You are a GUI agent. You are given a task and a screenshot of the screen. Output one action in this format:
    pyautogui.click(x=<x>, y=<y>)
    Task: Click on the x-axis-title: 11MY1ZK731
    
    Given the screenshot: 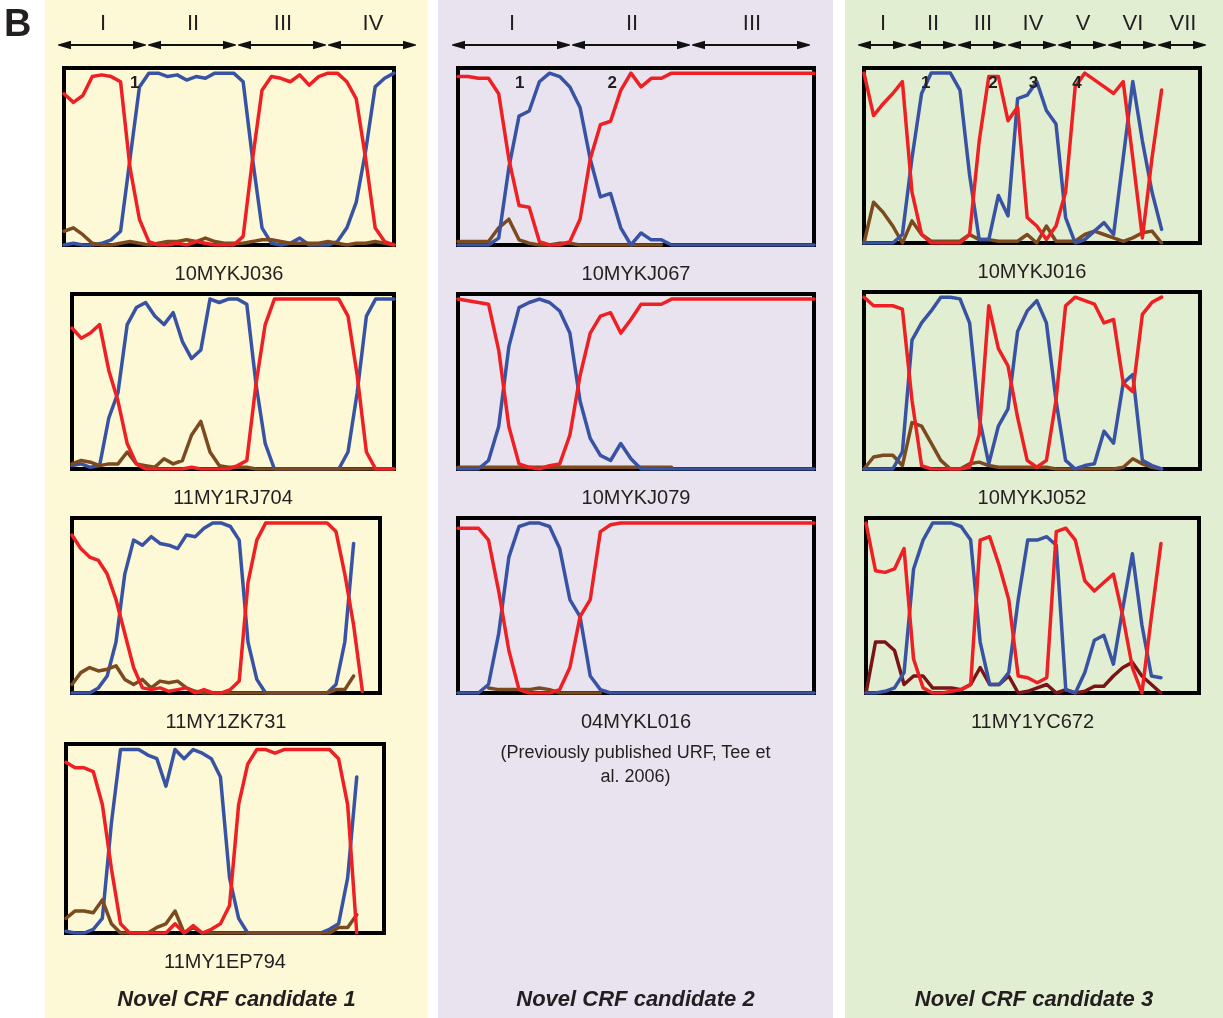 What is the action you would take?
    pyautogui.click(x=226, y=721)
    